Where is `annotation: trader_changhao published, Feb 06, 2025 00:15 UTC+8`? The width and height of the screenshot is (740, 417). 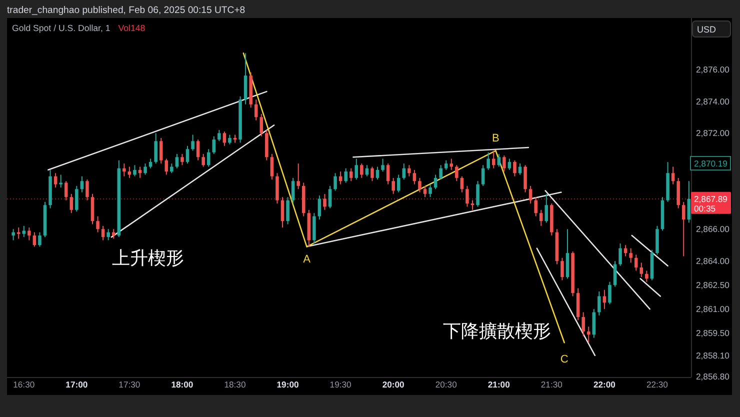 annotation: trader_changhao published, Feb 06, 2025 00:15 UTC+8 is located at coordinates (126, 10).